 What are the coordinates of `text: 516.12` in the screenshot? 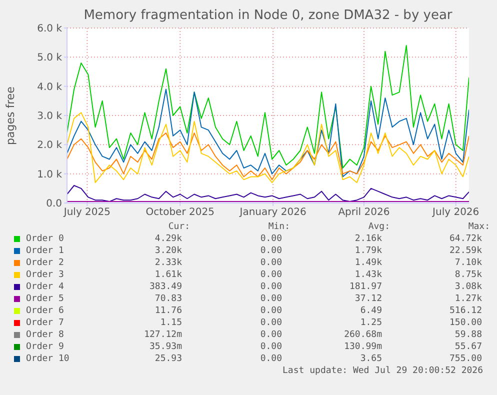 It's located at (465, 311).